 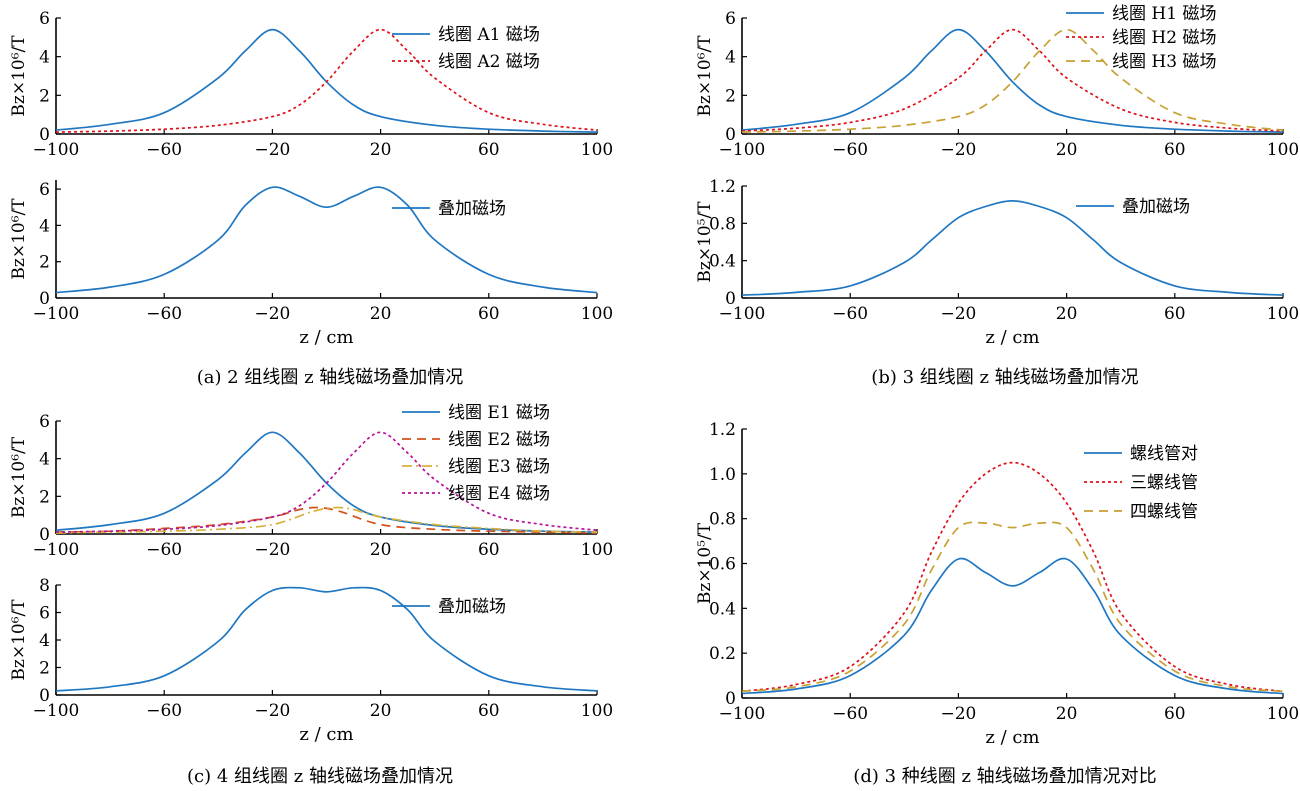 I want to click on caption-a: (a) 2 组线圈 z 轴线磁场叠加情况, so click(x=330, y=377).